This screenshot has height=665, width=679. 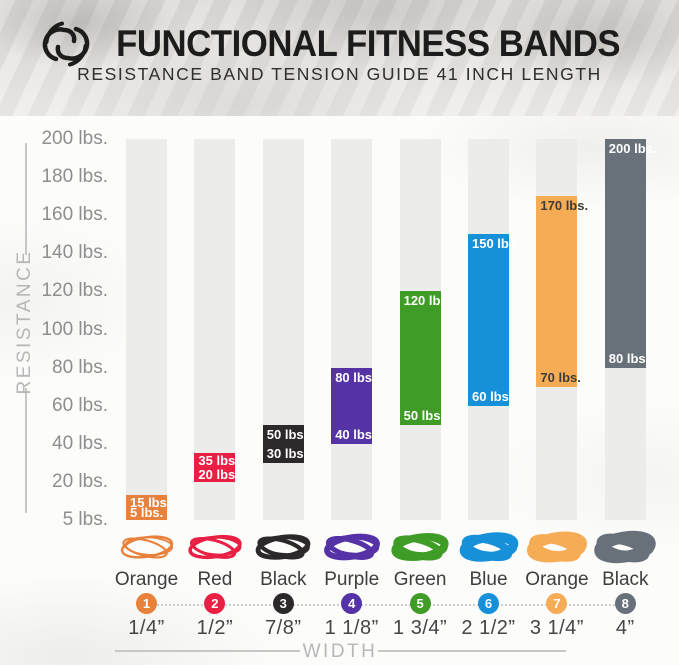 I want to click on band-number-badge: 3, so click(x=283, y=603).